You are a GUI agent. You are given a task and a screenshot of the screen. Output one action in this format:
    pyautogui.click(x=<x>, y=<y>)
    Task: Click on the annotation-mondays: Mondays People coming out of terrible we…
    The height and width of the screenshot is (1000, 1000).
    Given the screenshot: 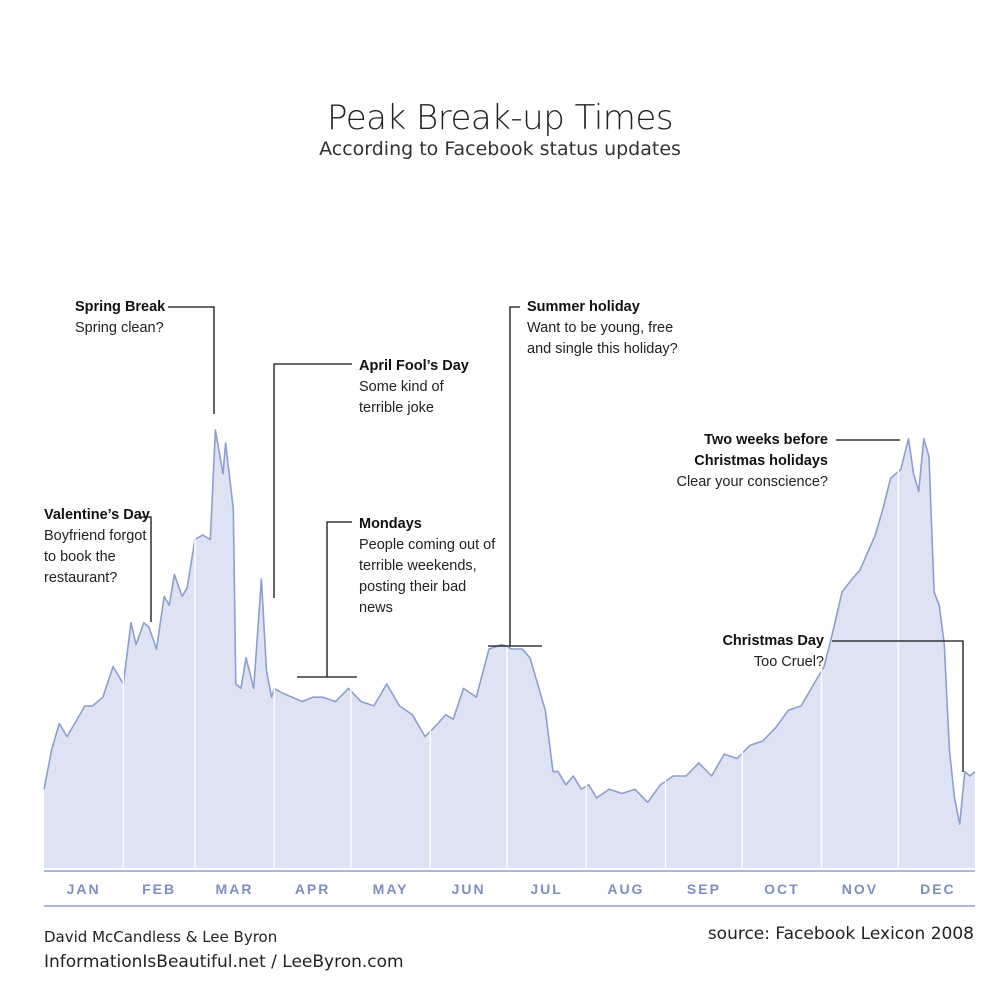 What is the action you would take?
    pyautogui.click(x=427, y=566)
    